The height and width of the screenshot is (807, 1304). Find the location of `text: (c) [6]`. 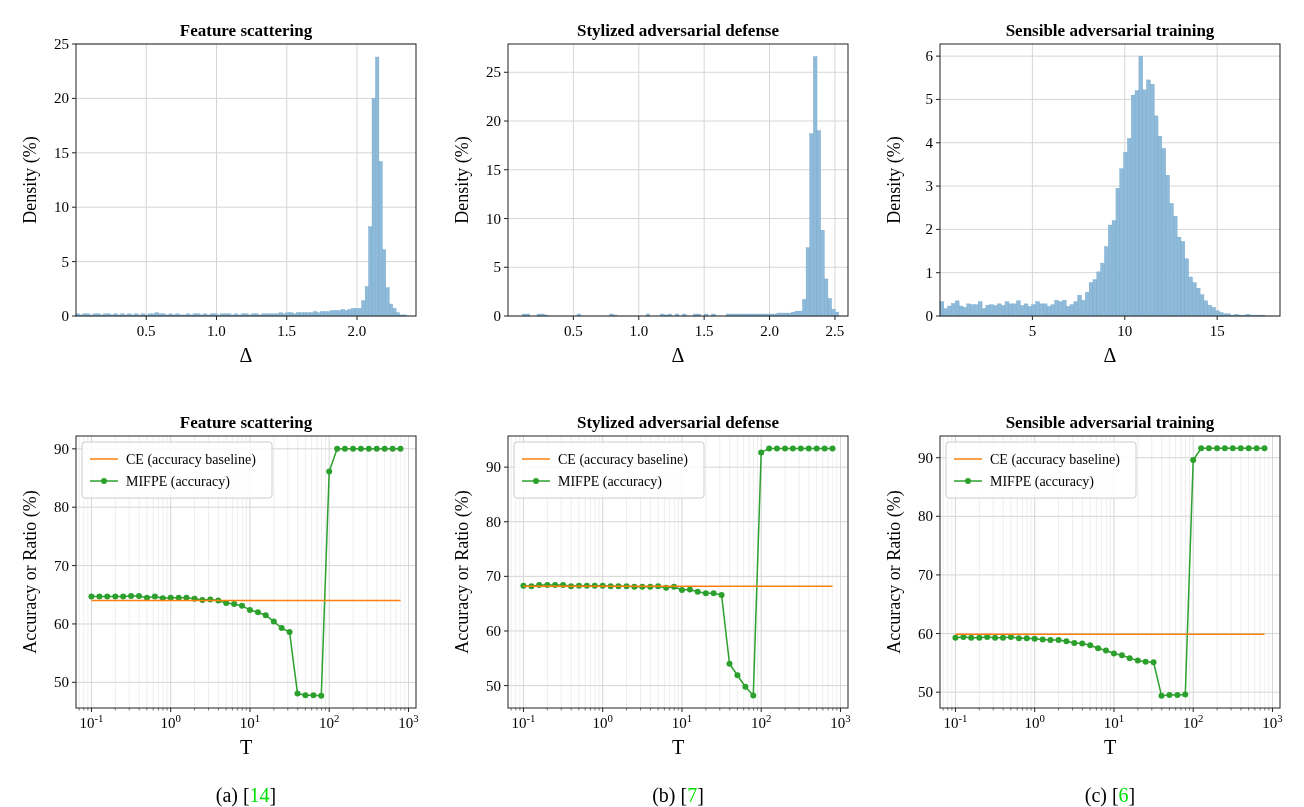

text: (c) [6] is located at coordinates (1110, 795).